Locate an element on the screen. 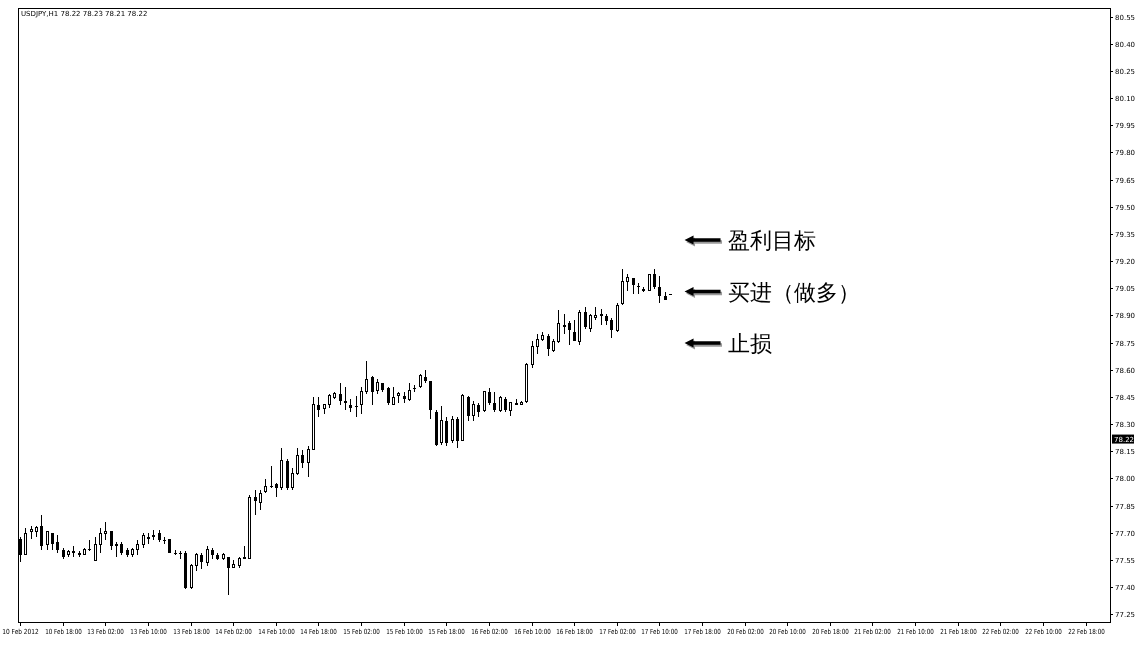 Image resolution: width=1147 pixels, height=648 pixels. annotation: 盈利目标 is located at coordinates (771, 240).